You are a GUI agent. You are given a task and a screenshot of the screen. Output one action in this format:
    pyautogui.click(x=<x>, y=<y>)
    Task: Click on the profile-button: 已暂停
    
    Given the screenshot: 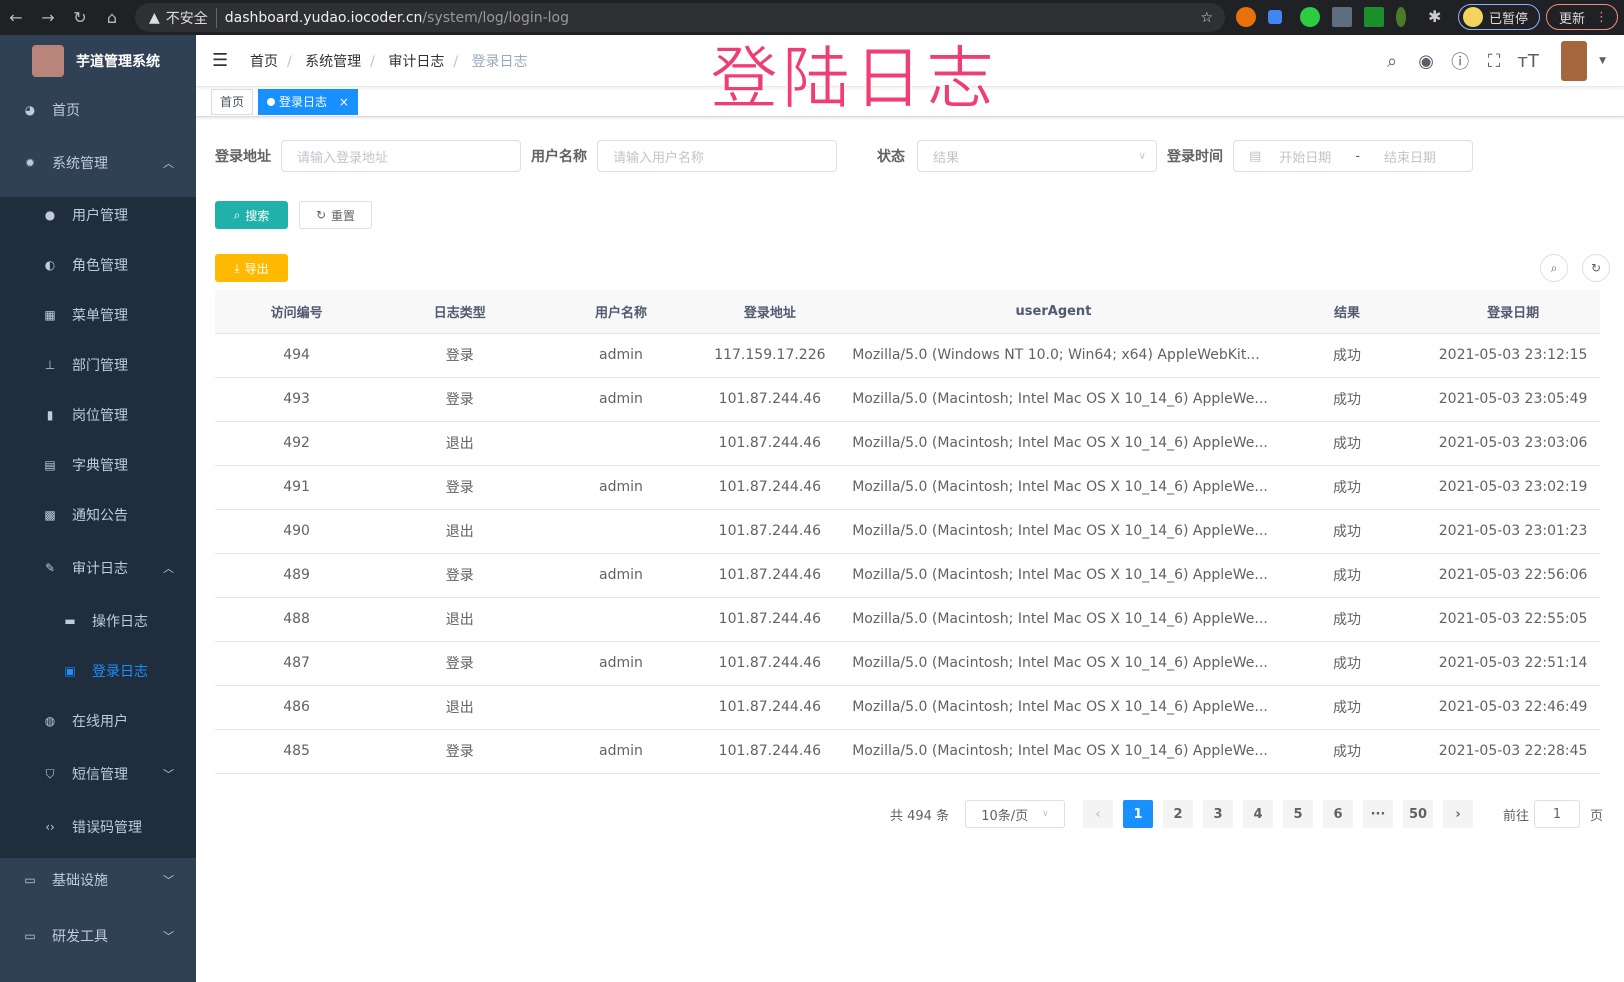 What is the action you would take?
    pyautogui.click(x=1499, y=17)
    